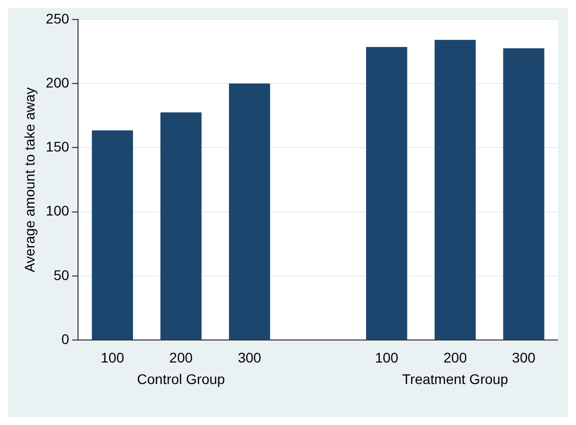  Describe the element at coordinates (65, 339) in the screenshot. I see `y-tick-label: 0` at that location.